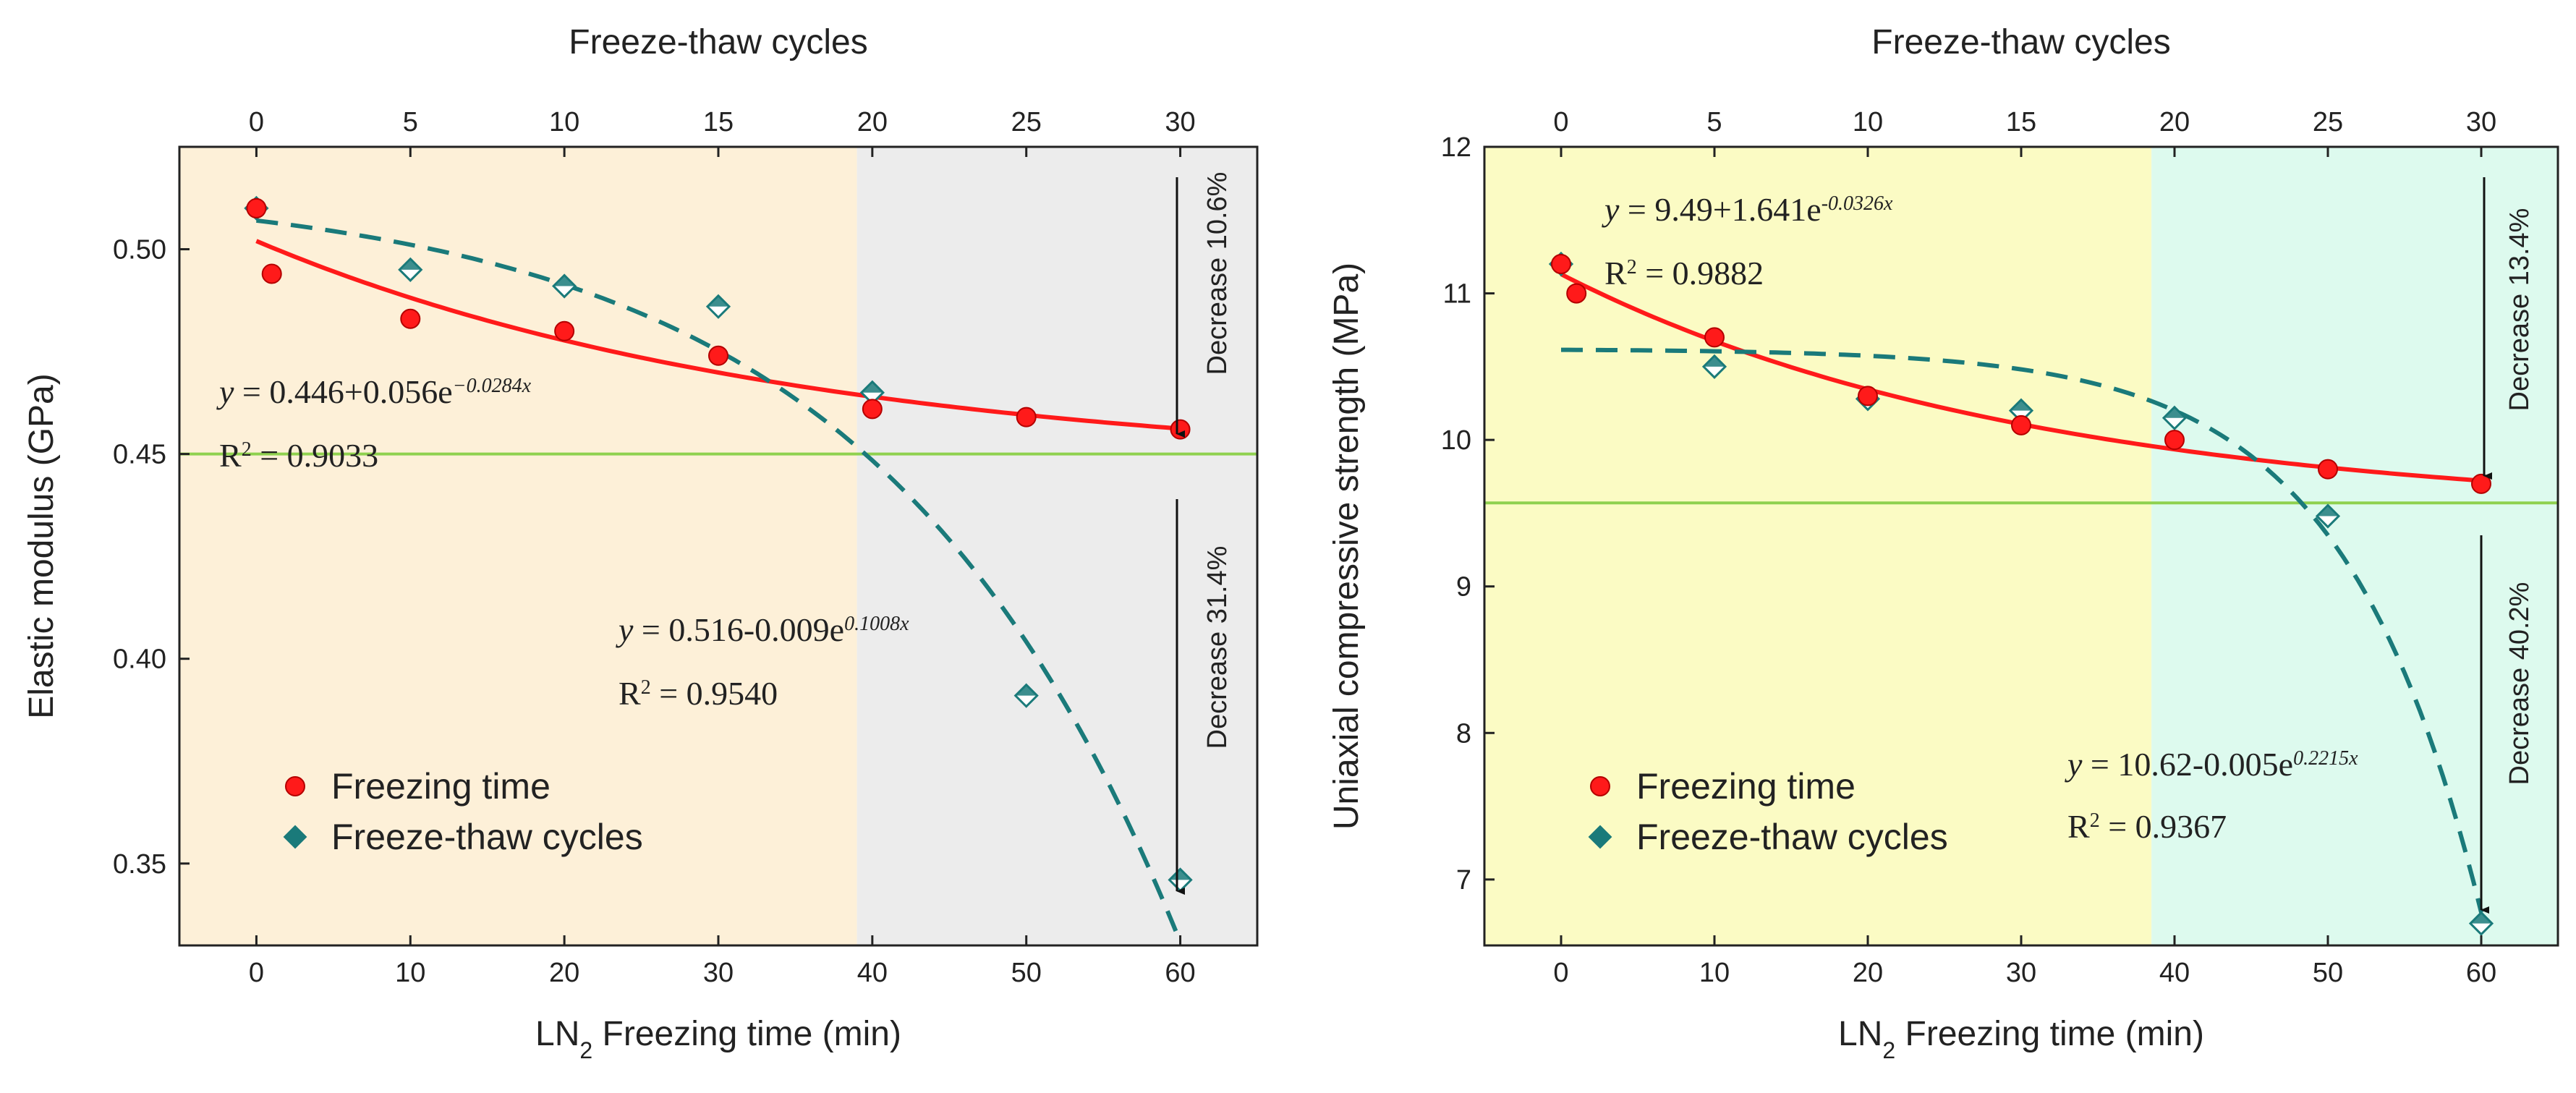 Image resolution: width=2576 pixels, height=1093 pixels. Describe the element at coordinates (1346, 546) in the screenshot. I see `right-y-axis-title: Uniaxial compressive strength (MPa)` at that location.